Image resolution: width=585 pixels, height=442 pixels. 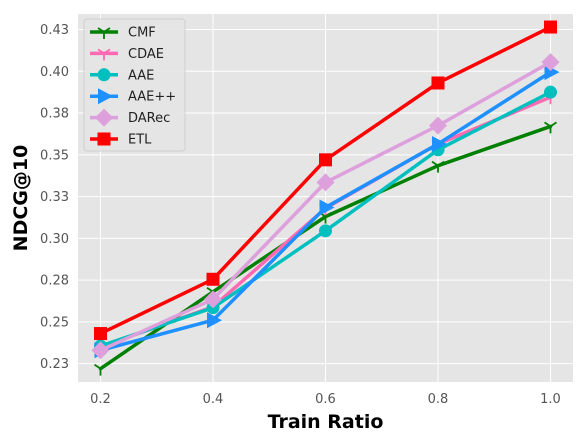 I want to click on legend-label: CDAE, so click(x=146, y=54).